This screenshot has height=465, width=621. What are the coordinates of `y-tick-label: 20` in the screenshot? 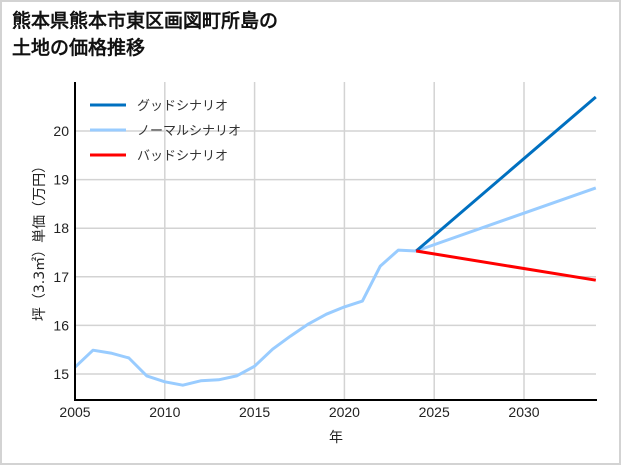 It's located at (61, 131).